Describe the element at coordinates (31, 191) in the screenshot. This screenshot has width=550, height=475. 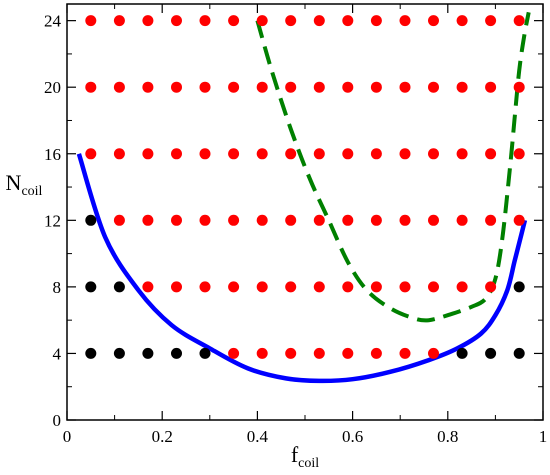
I see `y-axis-title-sub: coil` at that location.